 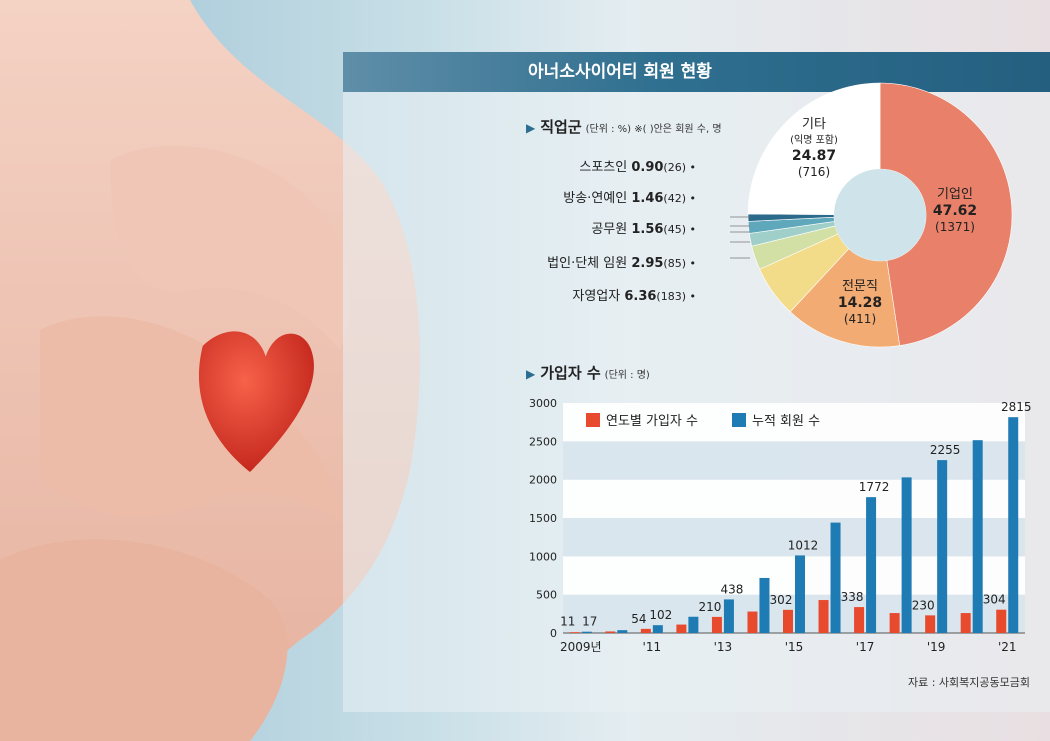 What do you see at coordinates (871, 565) in the screenshot?
I see `bar-cumulative-2017` at bounding box center [871, 565].